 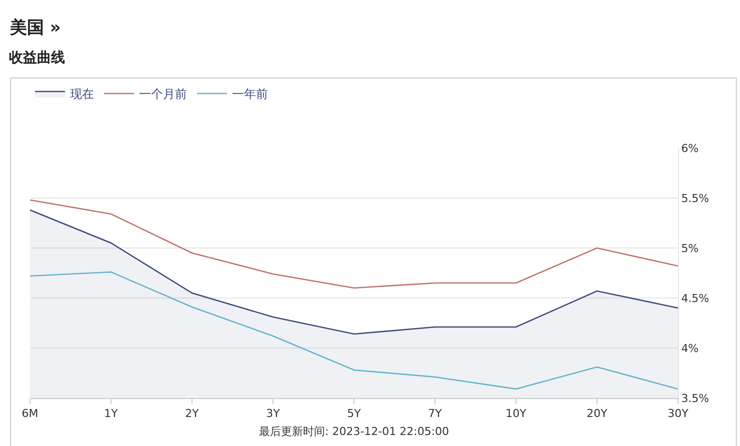 What do you see at coordinates (695, 398) in the screenshot?
I see `y-tick-label: 3.5%` at bounding box center [695, 398].